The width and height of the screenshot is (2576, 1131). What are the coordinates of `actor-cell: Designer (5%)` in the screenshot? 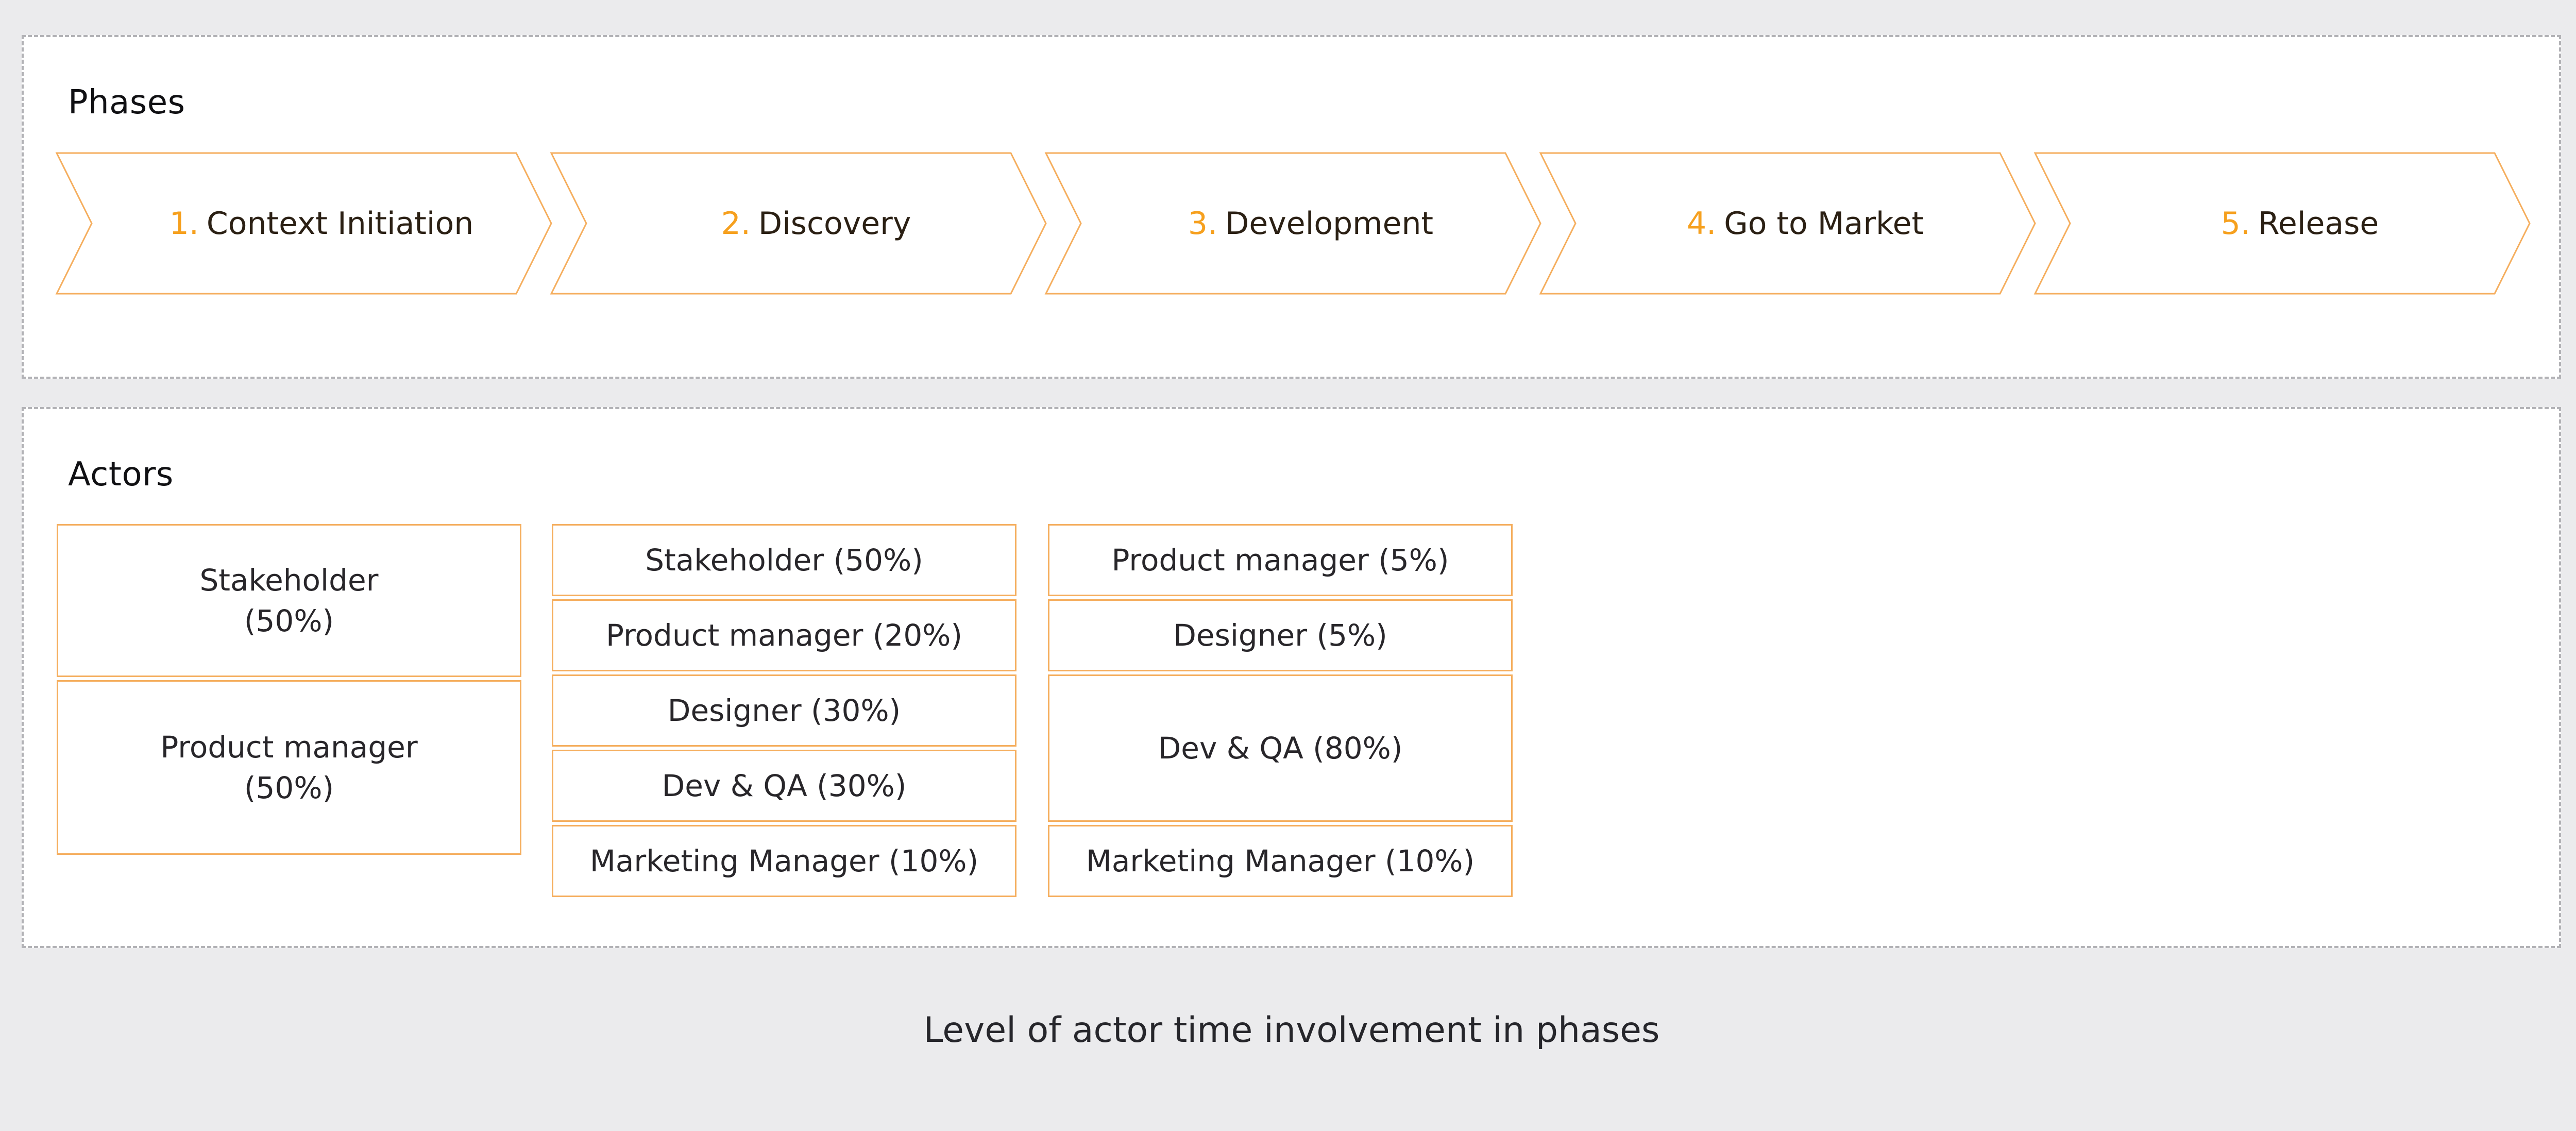 It's located at (1280, 635).